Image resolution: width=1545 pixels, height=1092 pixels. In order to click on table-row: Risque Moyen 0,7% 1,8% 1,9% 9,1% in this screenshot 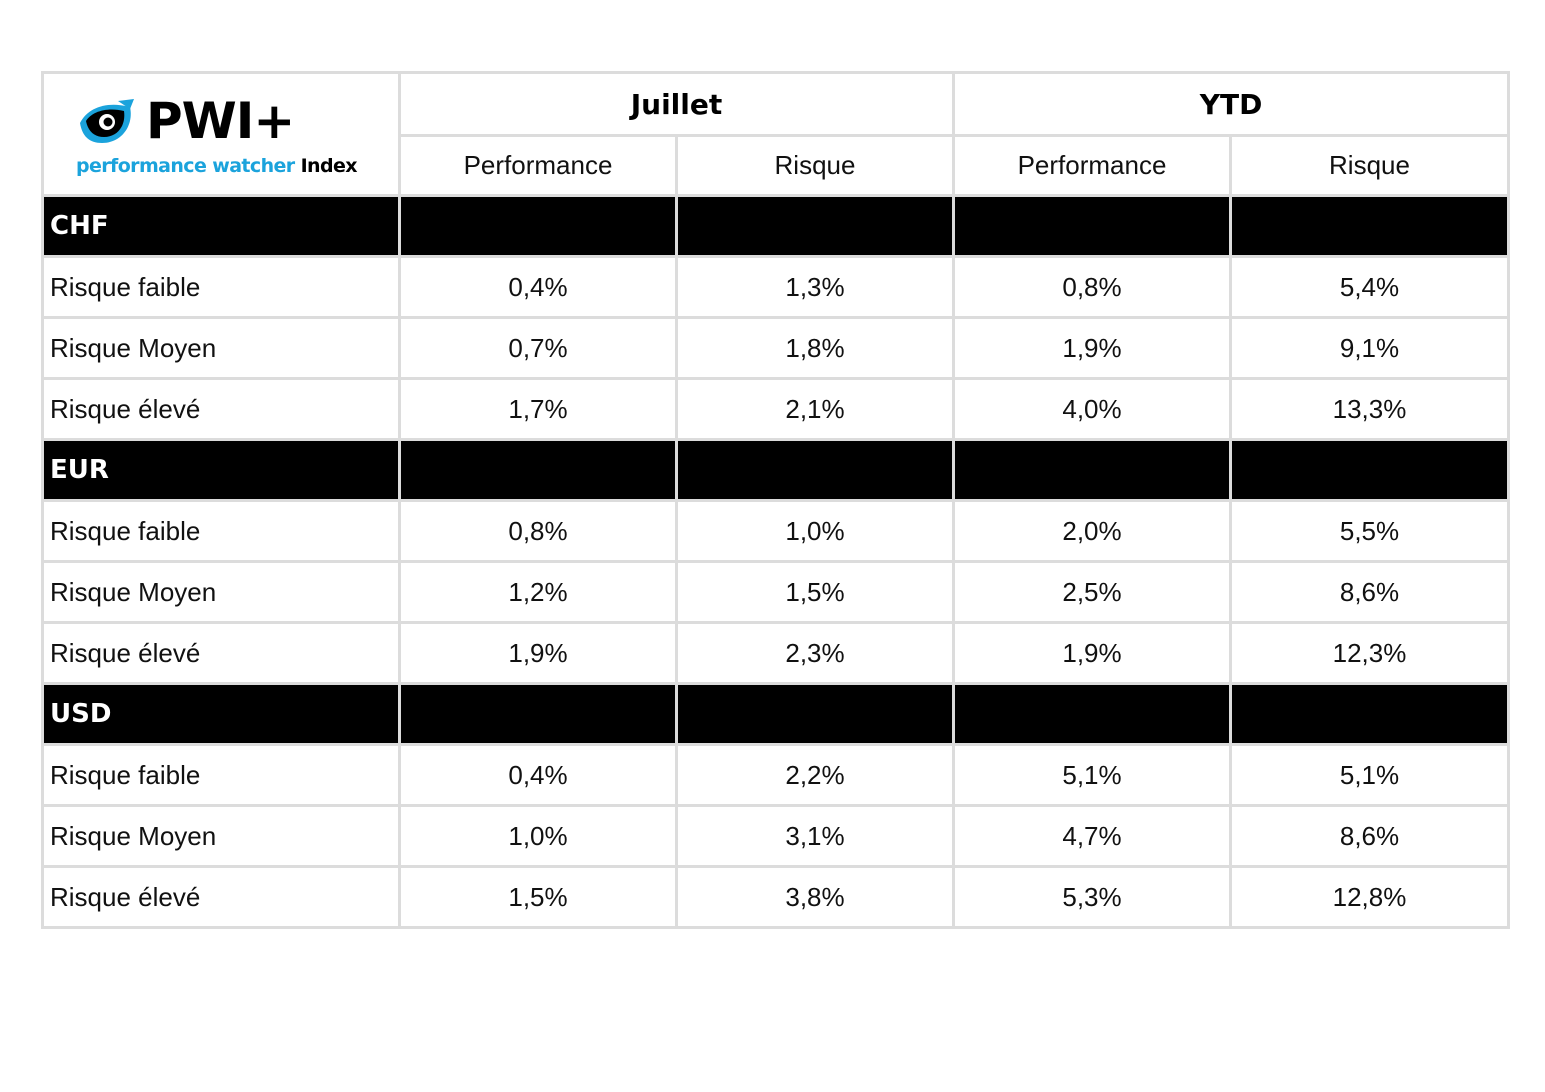, I will do `click(775, 348)`.